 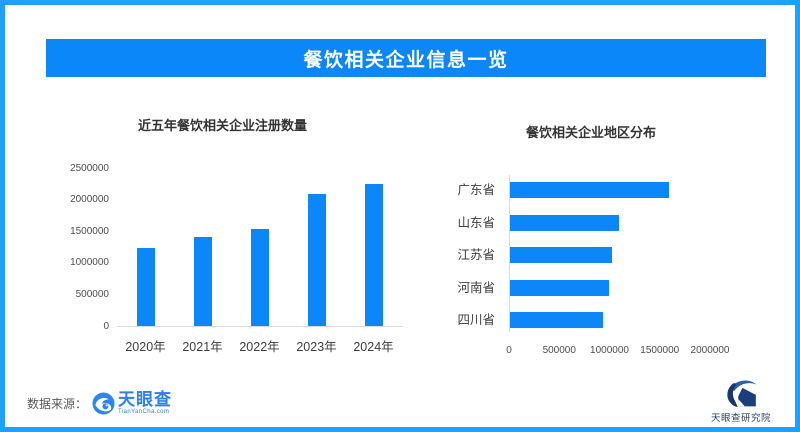 What do you see at coordinates (145, 287) in the screenshot?
I see `bar-2020年` at bounding box center [145, 287].